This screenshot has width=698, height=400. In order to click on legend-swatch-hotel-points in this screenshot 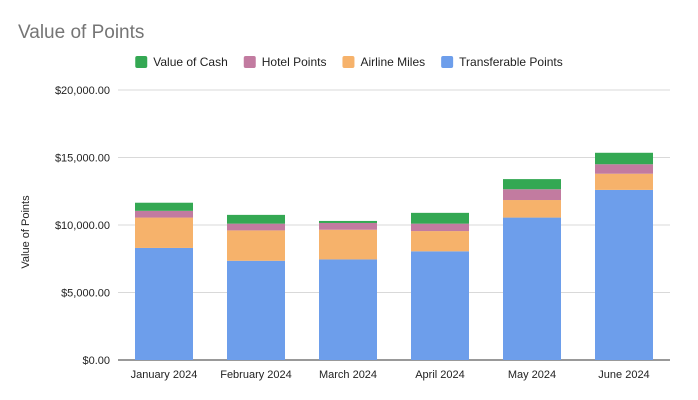, I will do `click(249, 62)`.